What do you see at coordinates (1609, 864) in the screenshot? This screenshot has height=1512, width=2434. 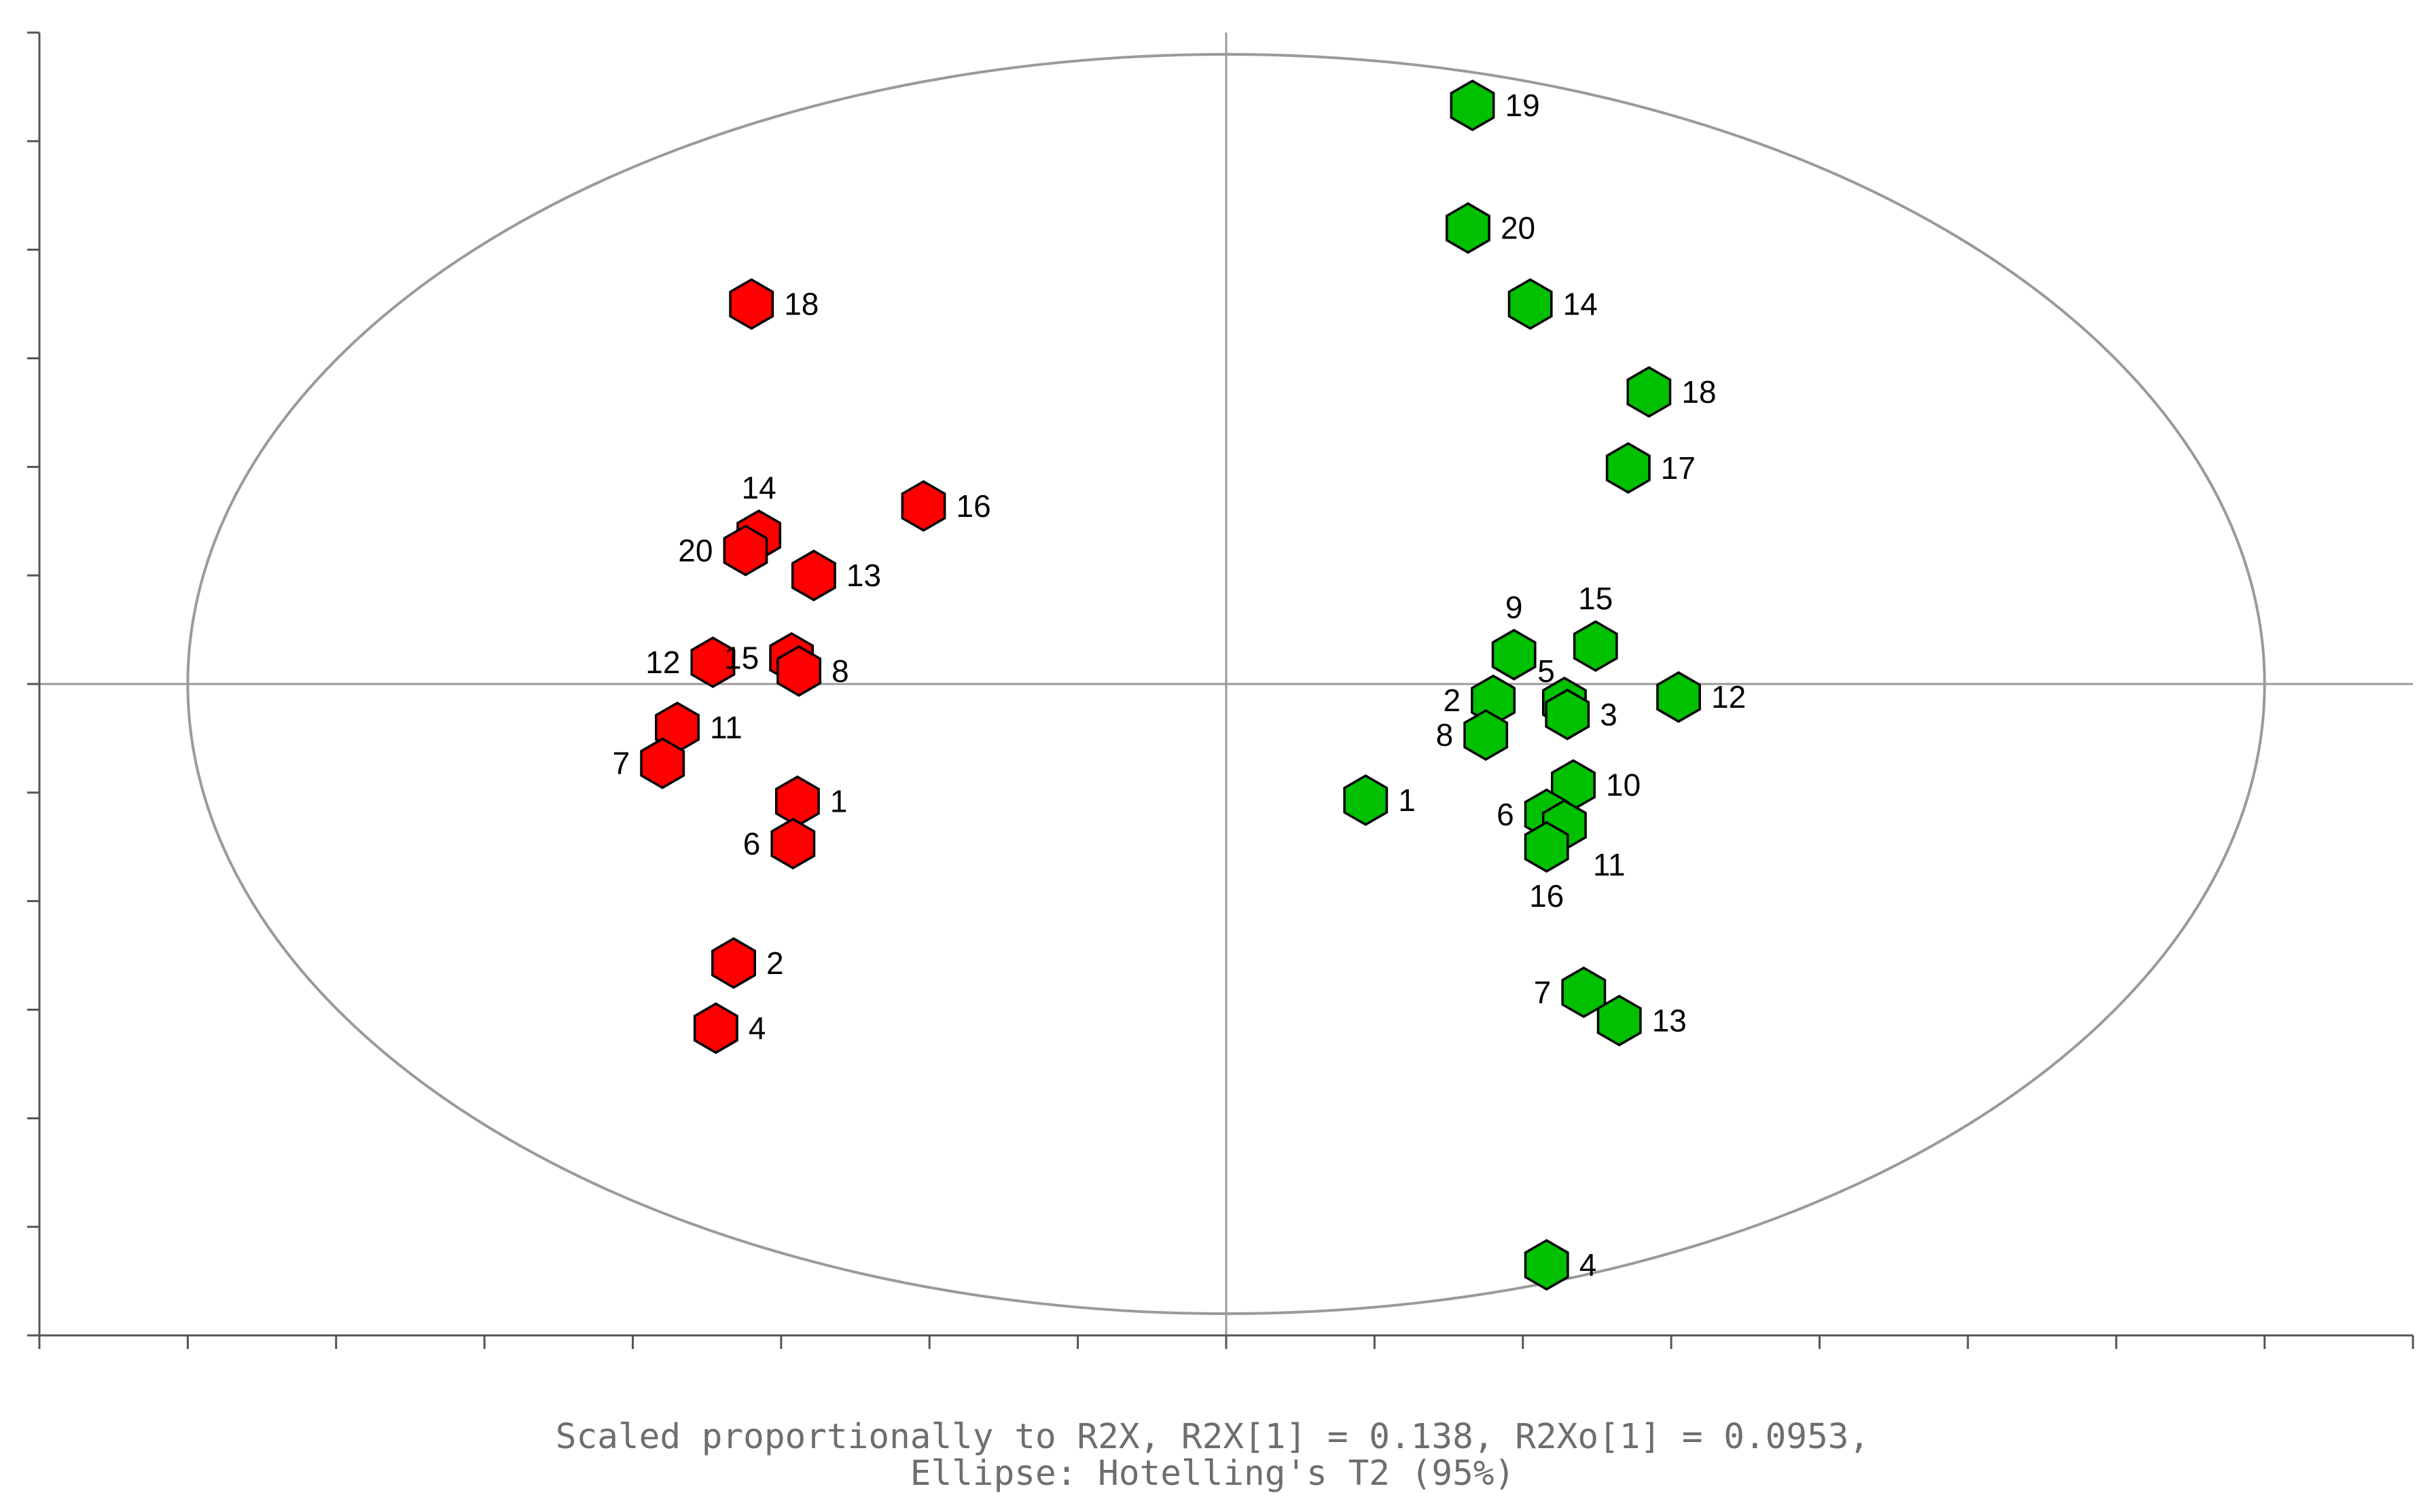 I see `point-label-green-11: 11` at bounding box center [1609, 864].